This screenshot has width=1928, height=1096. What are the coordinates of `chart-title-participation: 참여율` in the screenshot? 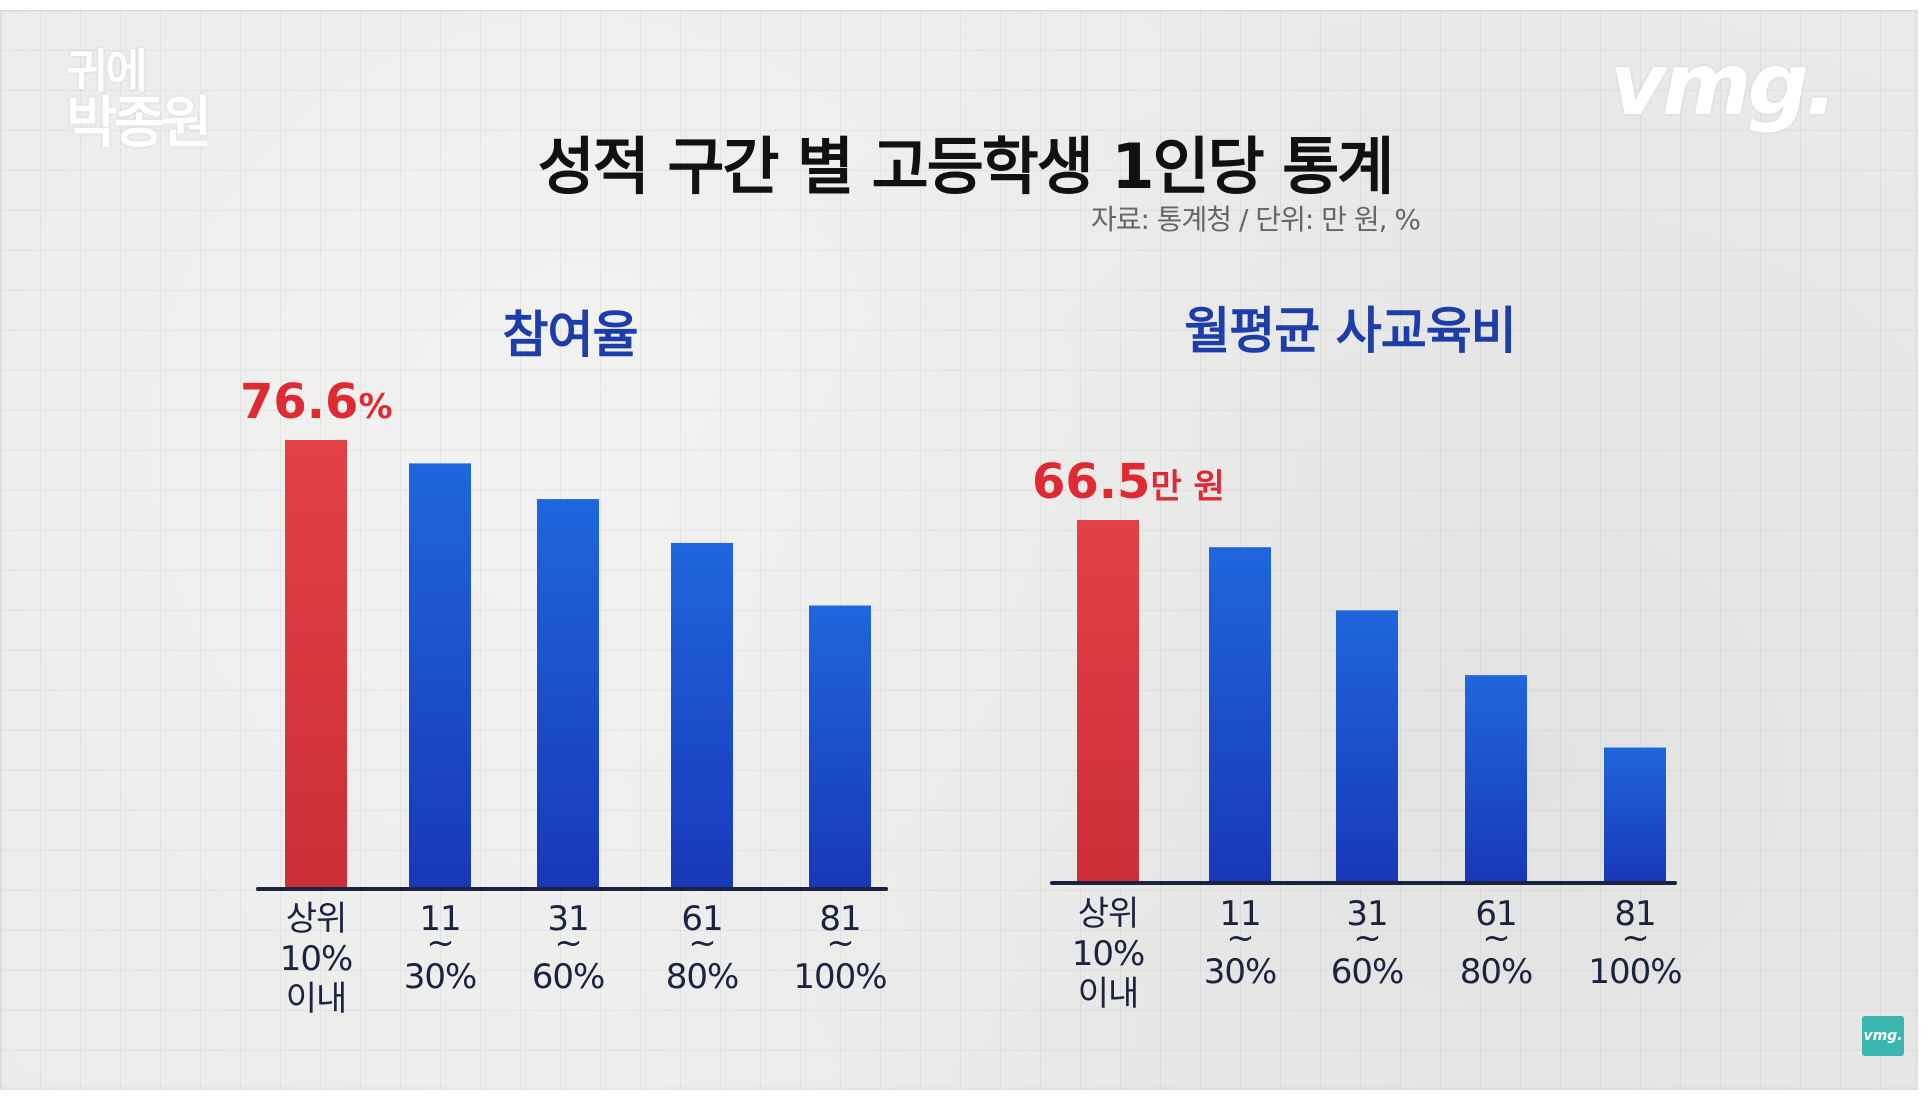 It's located at (570, 335).